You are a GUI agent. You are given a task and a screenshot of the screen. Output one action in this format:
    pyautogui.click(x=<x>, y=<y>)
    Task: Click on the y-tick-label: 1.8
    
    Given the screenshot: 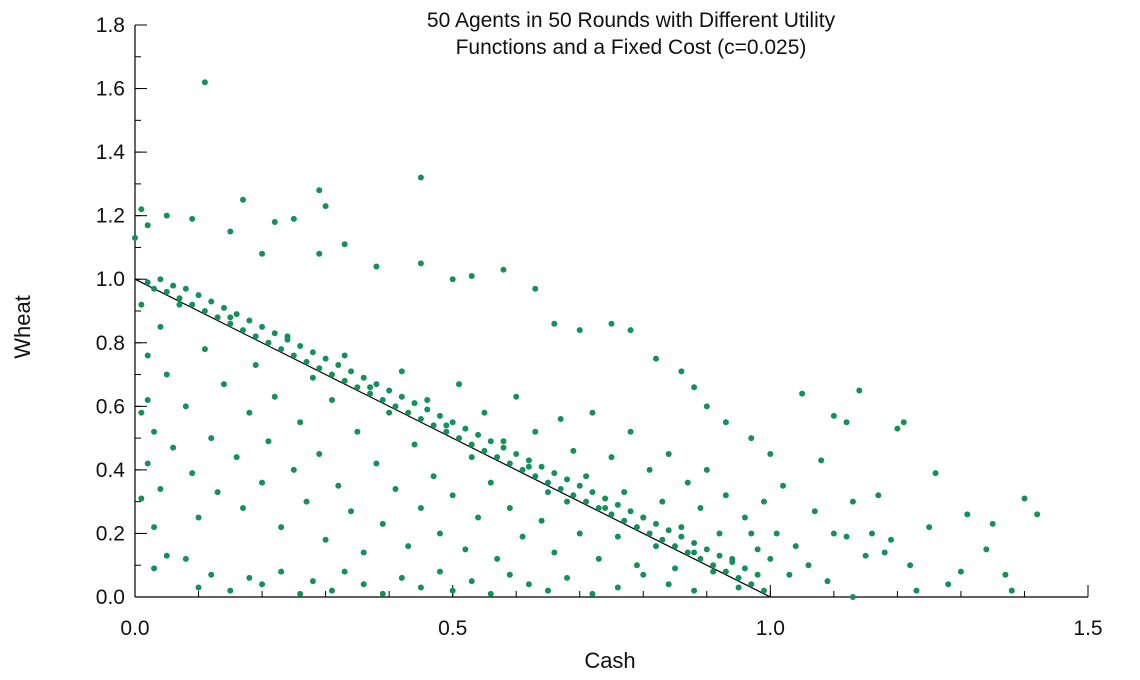 What is the action you would take?
    pyautogui.click(x=110, y=25)
    